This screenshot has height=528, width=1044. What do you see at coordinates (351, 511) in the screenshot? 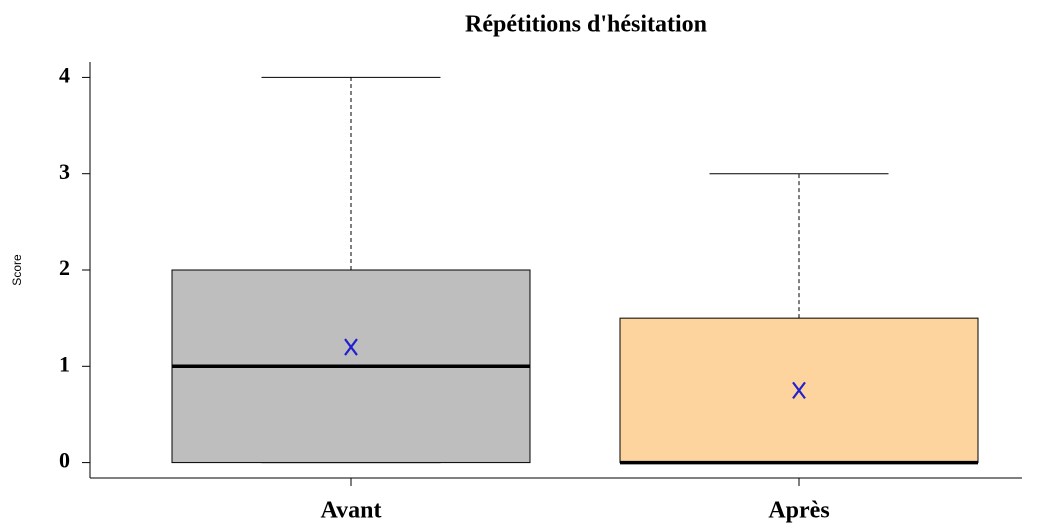
I see `x-tick-label: Avant` at bounding box center [351, 511].